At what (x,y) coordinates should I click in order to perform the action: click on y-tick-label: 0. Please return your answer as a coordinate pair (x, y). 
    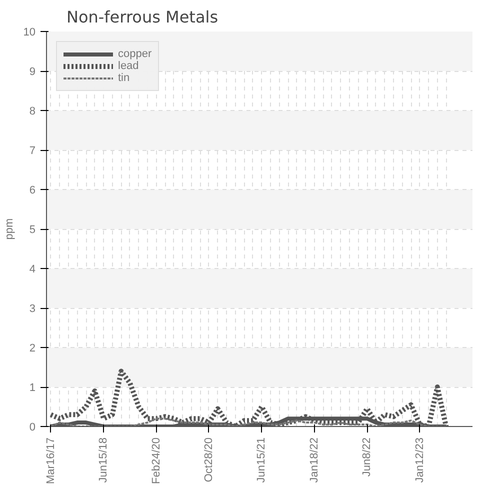
    Looking at the image, I should click on (32, 428).